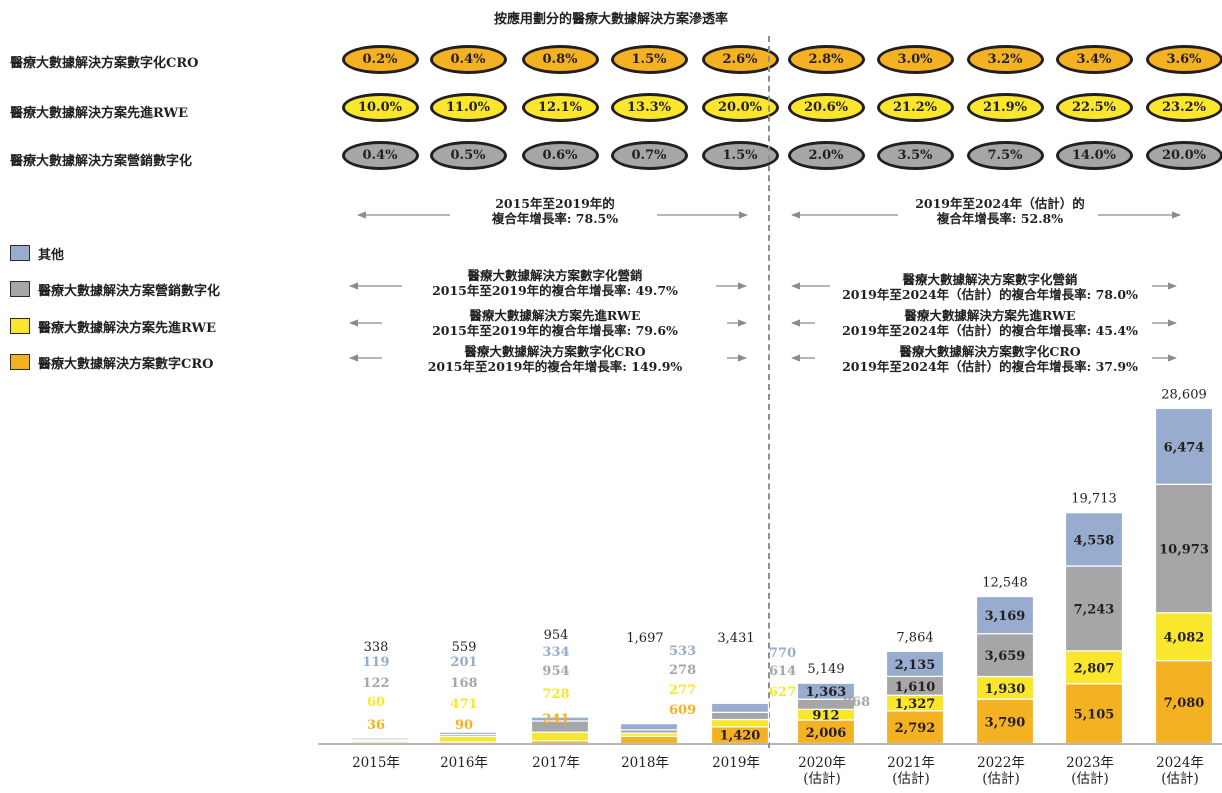 The image size is (1222, 793). Describe the element at coordinates (463, 683) in the screenshot. I see `bar-label-marketing-1: 168` at that location.